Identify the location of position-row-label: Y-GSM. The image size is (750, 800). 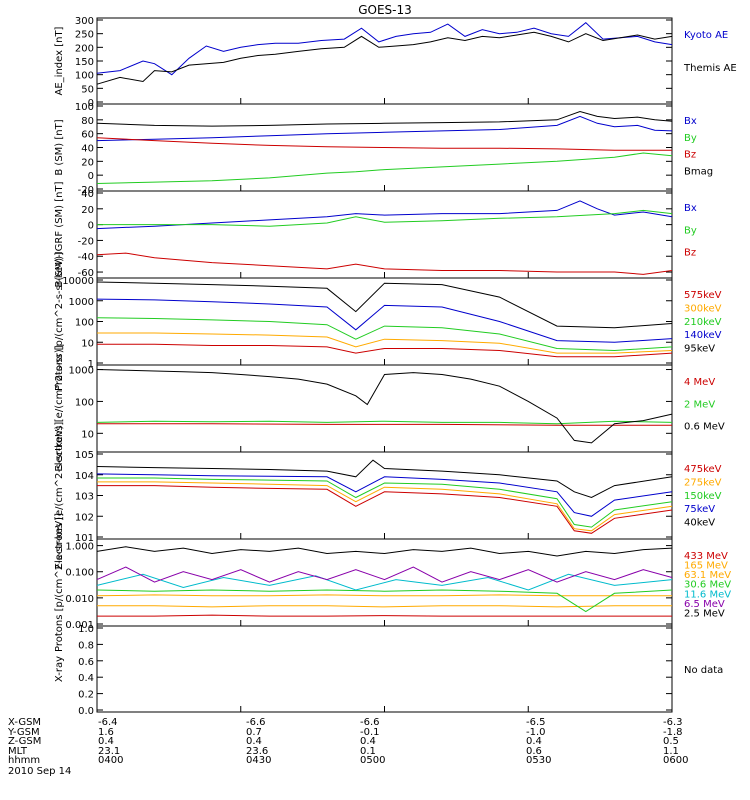
(24, 732).